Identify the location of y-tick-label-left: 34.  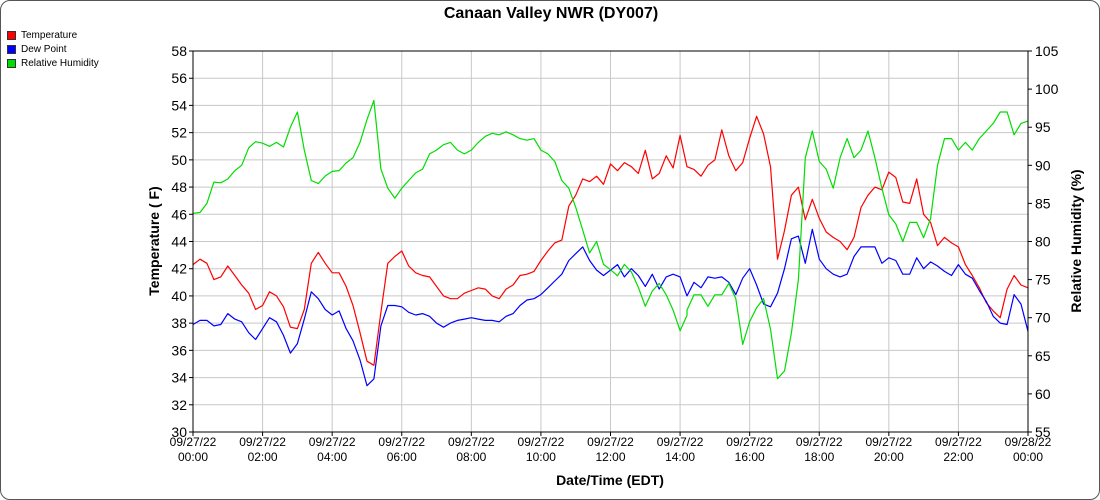
(179, 378).